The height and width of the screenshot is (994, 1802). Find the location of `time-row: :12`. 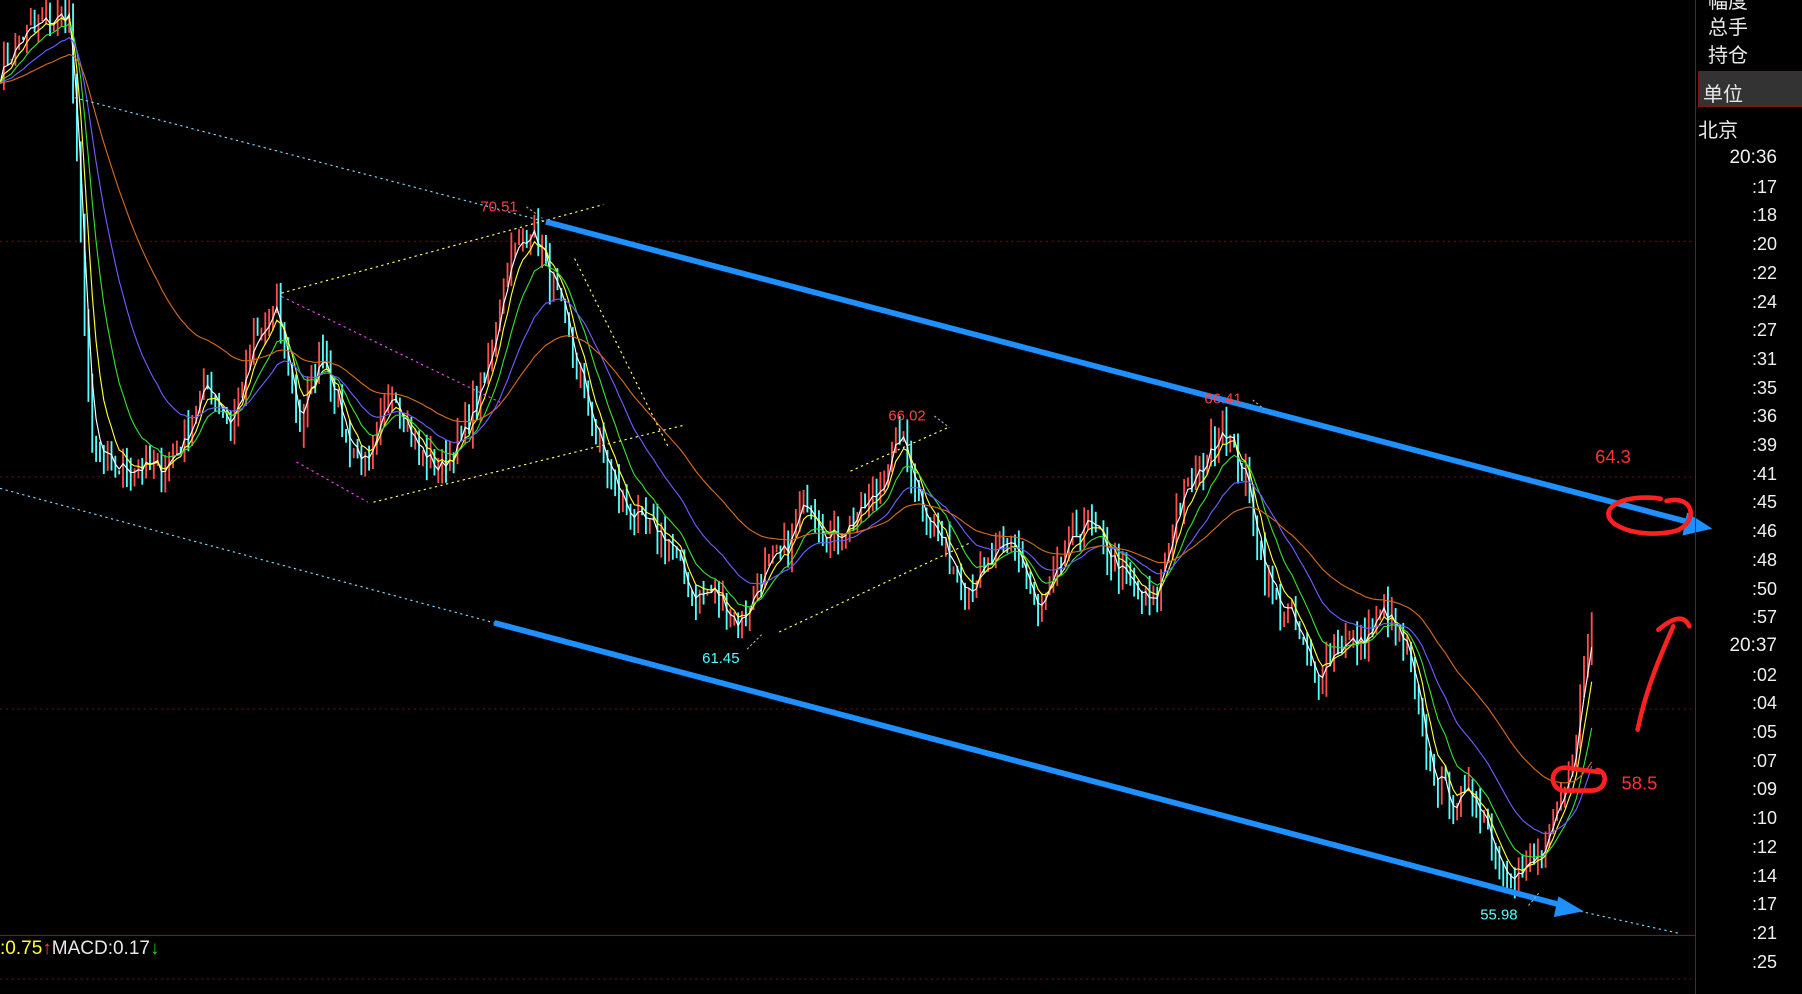

time-row: :12 is located at coordinates (1764, 846).